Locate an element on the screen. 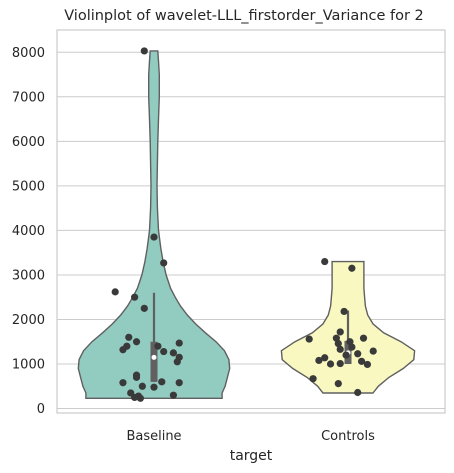 The width and height of the screenshot is (454, 473). y-tick-label: 8000 is located at coordinates (28, 53).